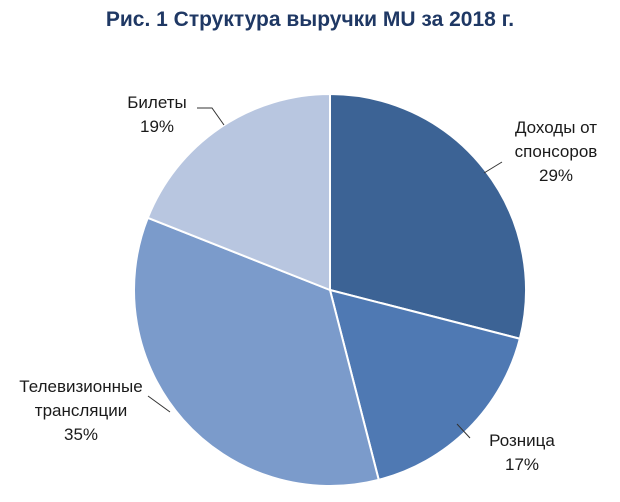  I want to click on slice-category-label: Билеты, so click(156, 102).